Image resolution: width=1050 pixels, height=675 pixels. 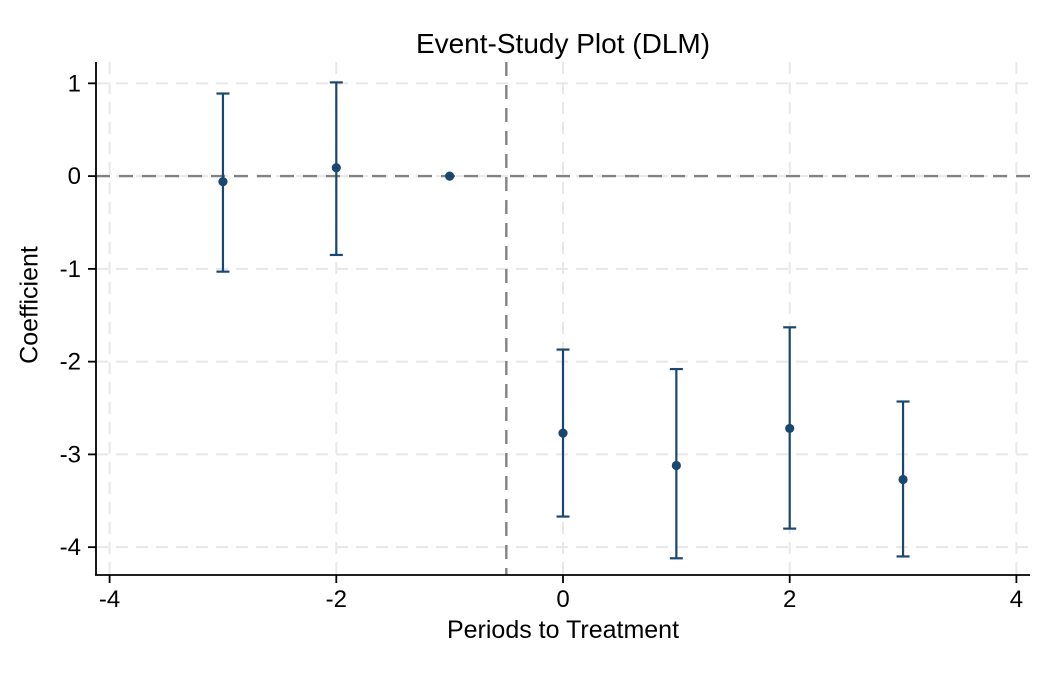 What do you see at coordinates (563, 43) in the screenshot?
I see `chart-title: Event-Study Plot (DLM)` at bounding box center [563, 43].